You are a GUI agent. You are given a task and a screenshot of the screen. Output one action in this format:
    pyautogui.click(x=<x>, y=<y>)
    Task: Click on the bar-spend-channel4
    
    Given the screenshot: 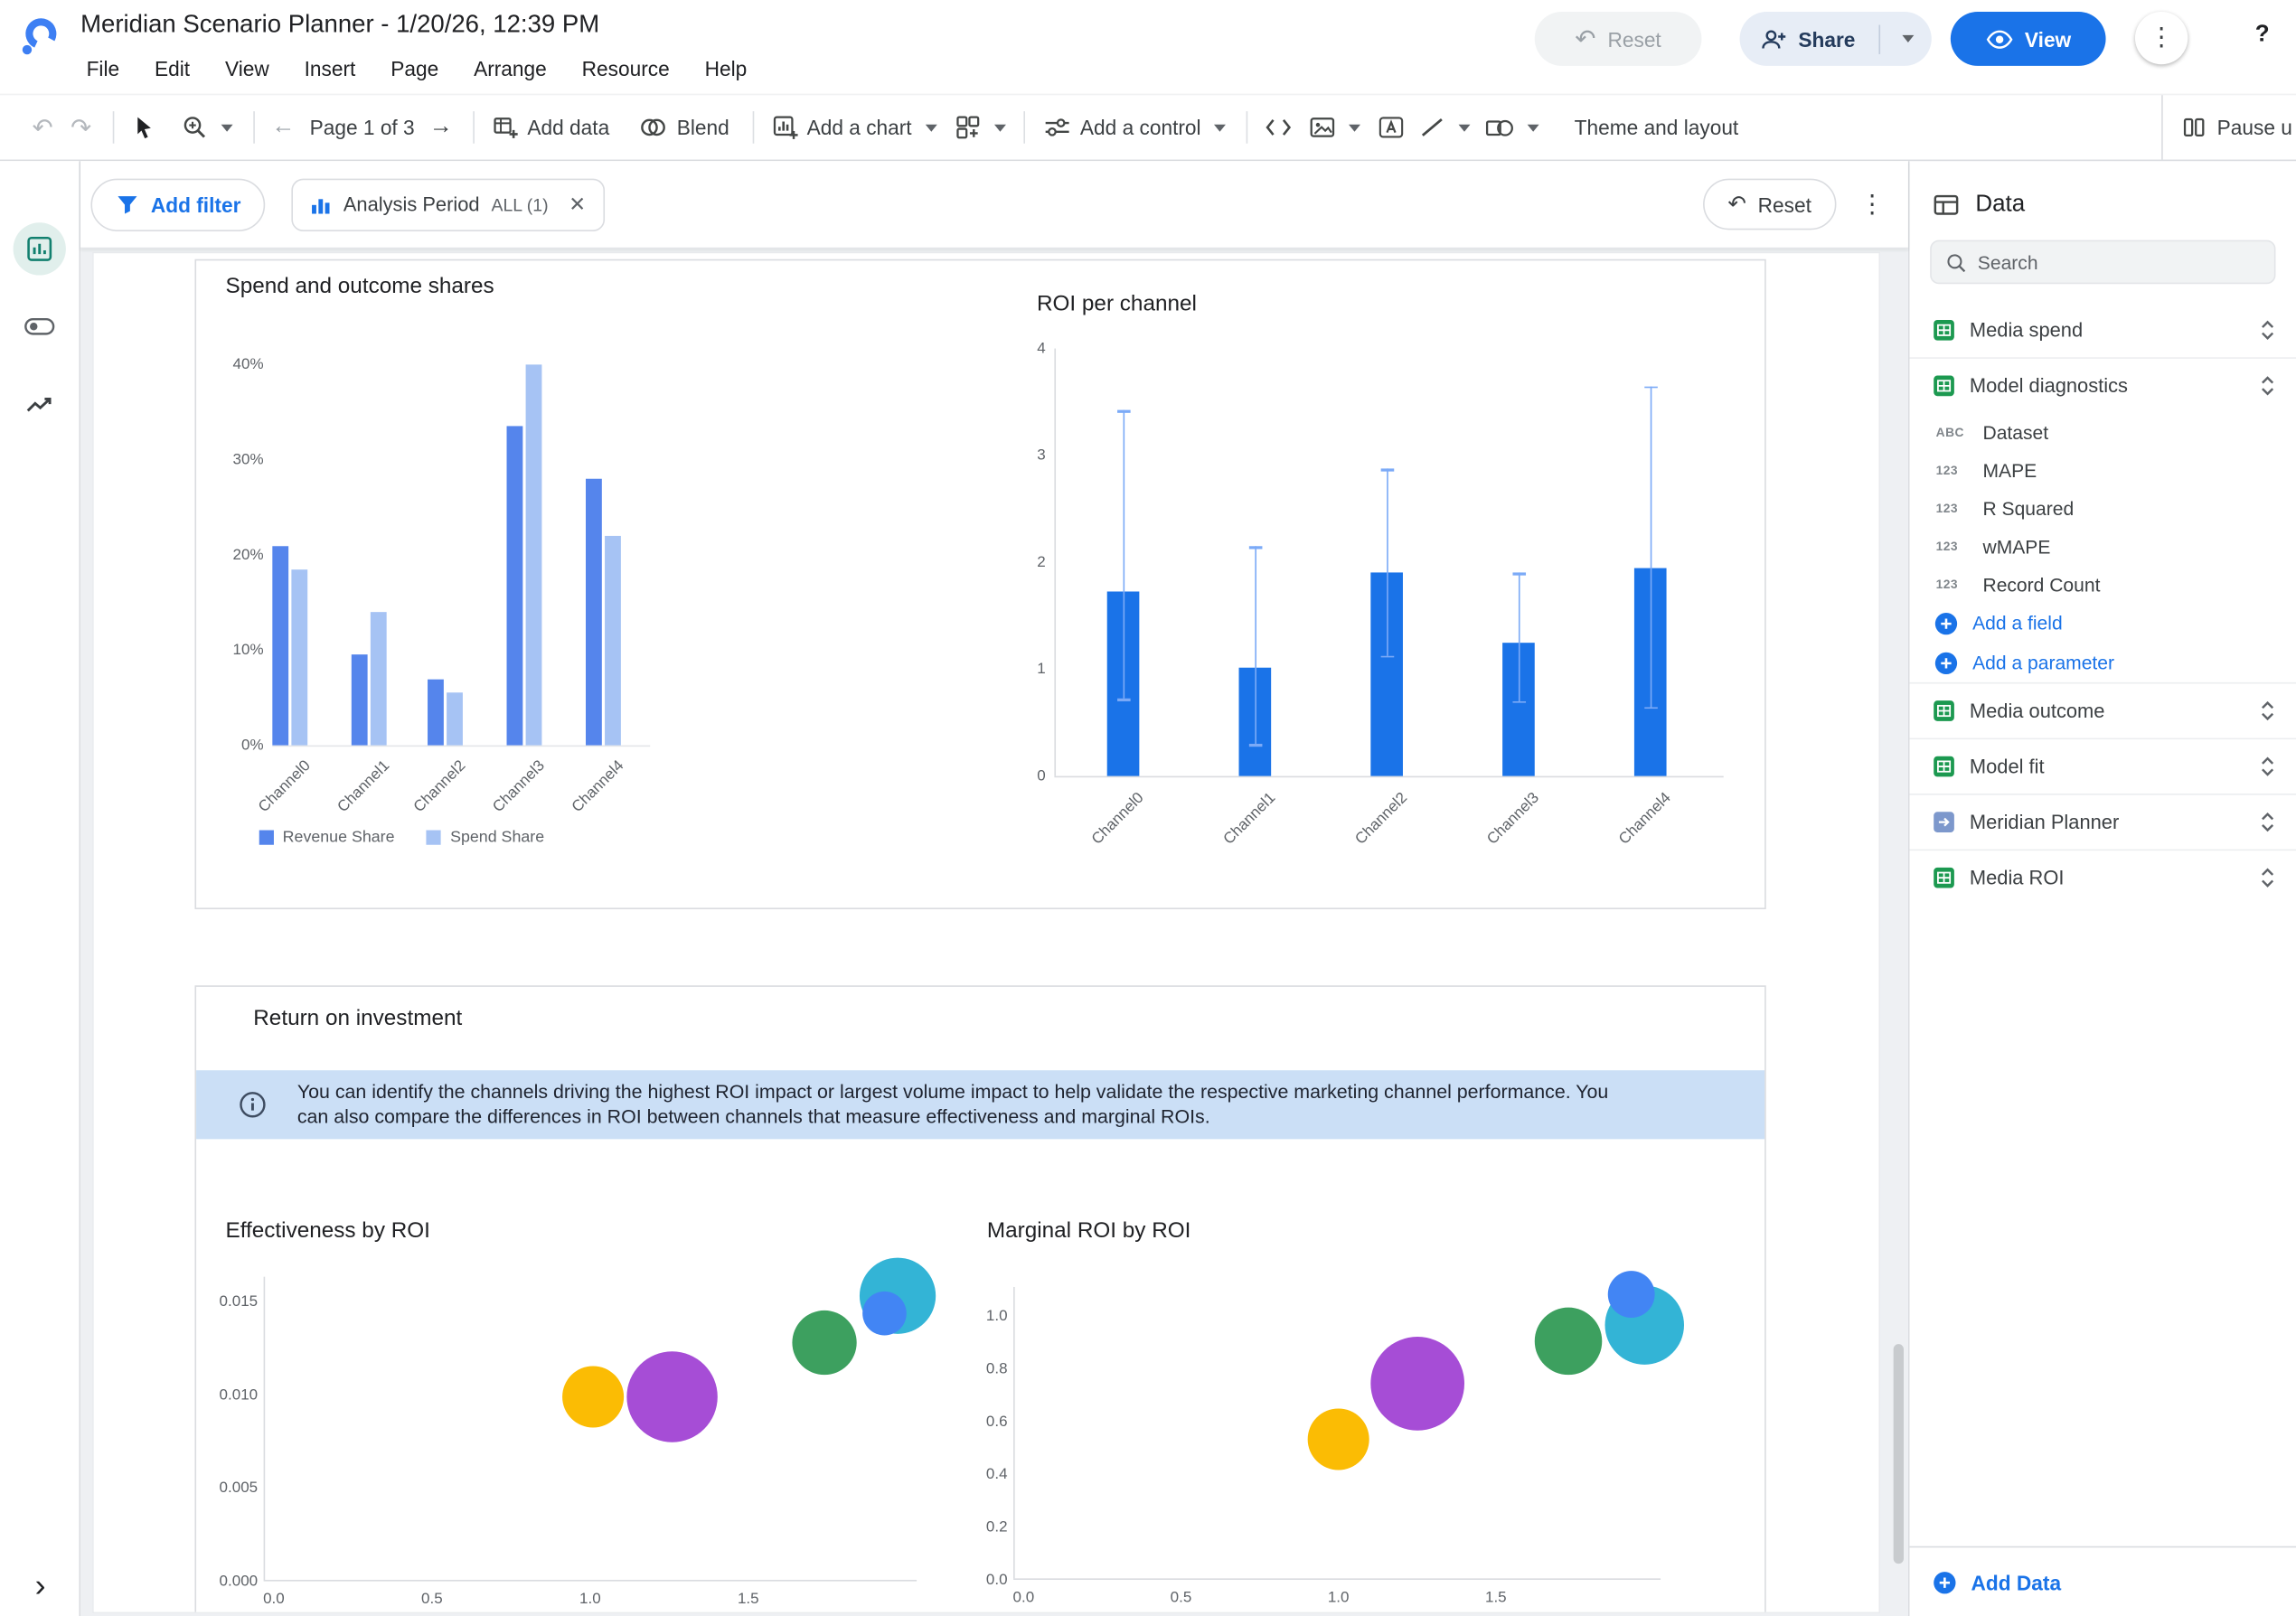 What is the action you would take?
    pyautogui.click(x=613, y=640)
    